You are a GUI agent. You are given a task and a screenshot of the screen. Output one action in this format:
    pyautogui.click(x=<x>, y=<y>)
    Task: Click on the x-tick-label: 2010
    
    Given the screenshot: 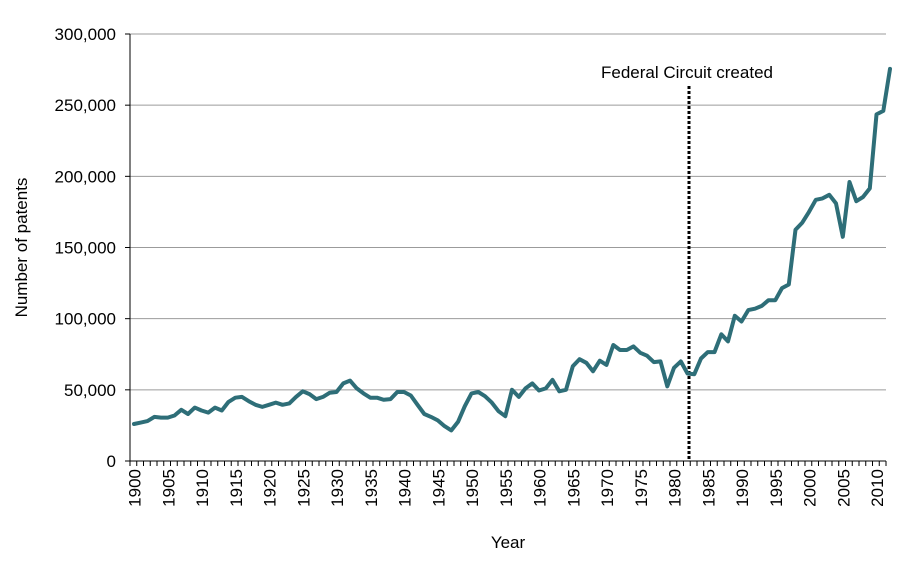 What is the action you would take?
    pyautogui.click(x=877, y=488)
    